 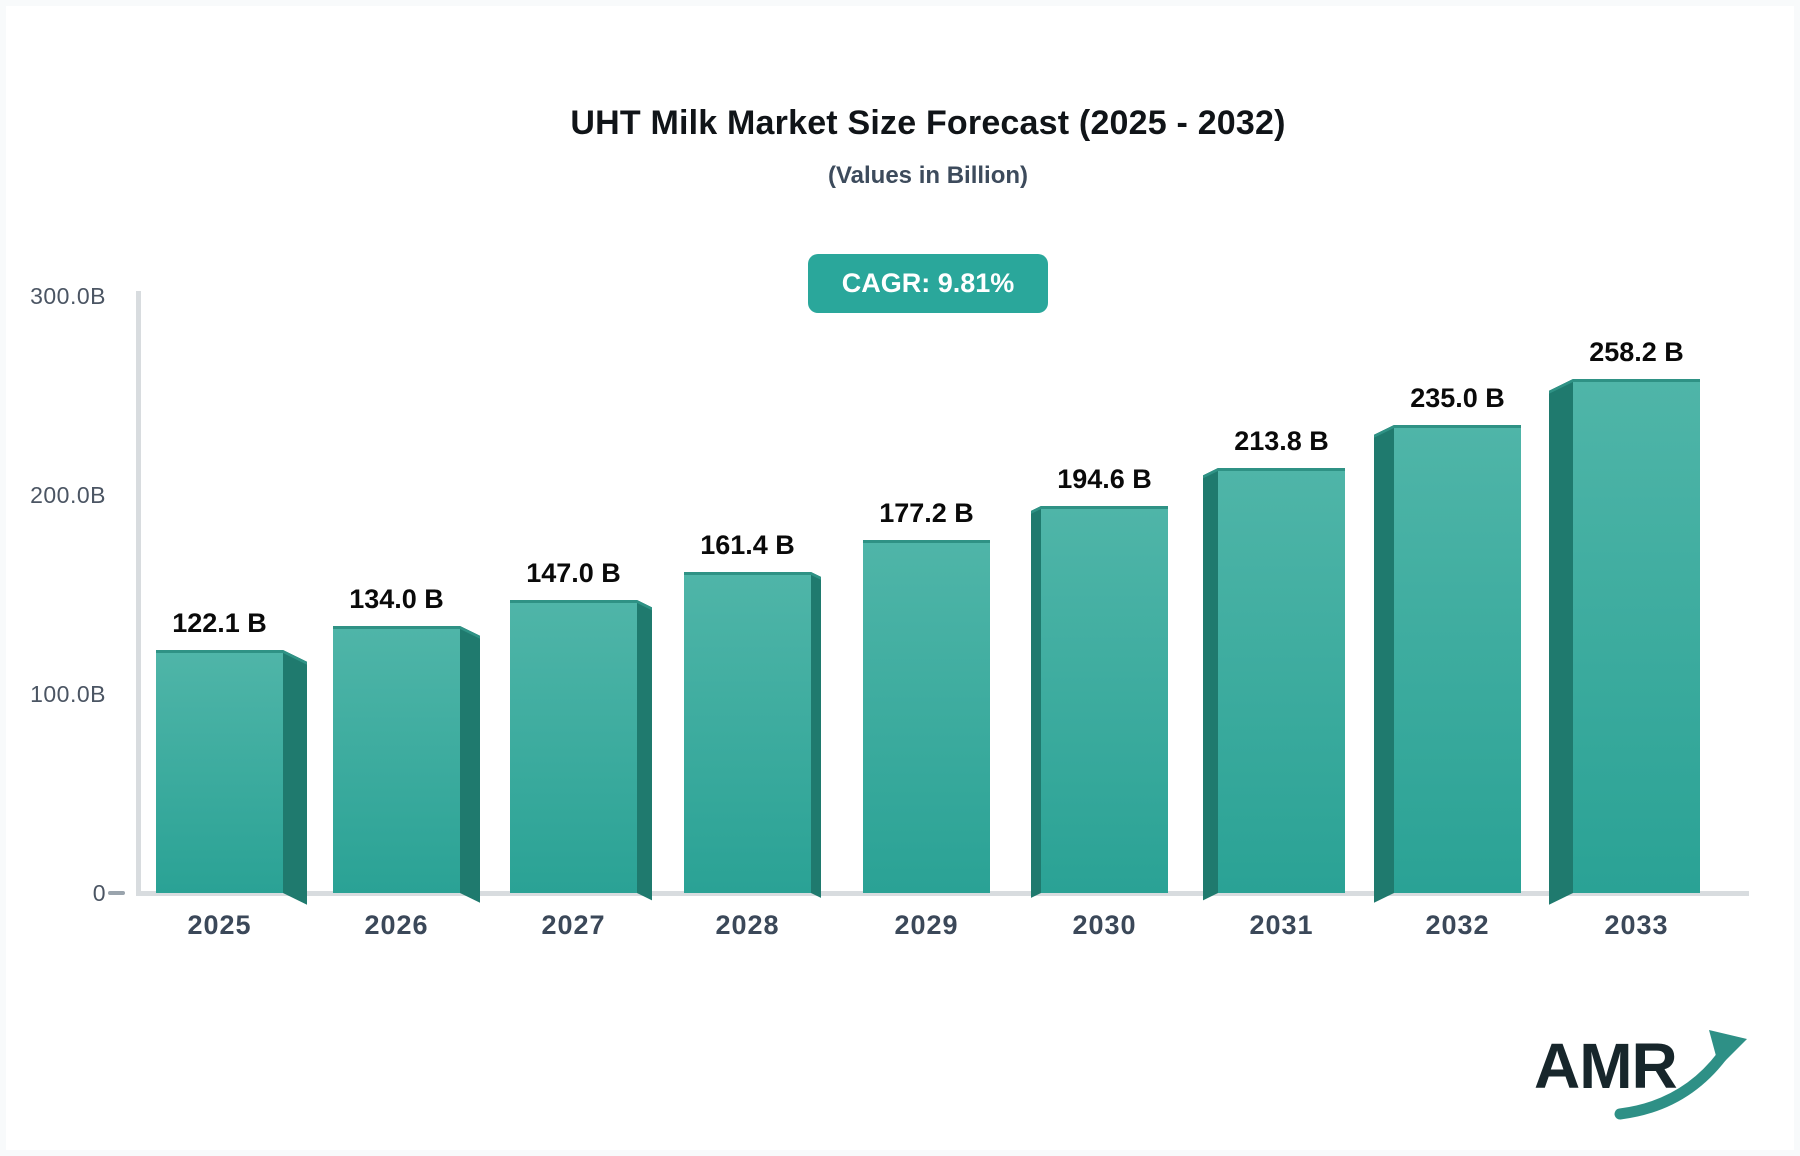 What do you see at coordinates (573, 925) in the screenshot?
I see `x-axis-label: 2027` at bounding box center [573, 925].